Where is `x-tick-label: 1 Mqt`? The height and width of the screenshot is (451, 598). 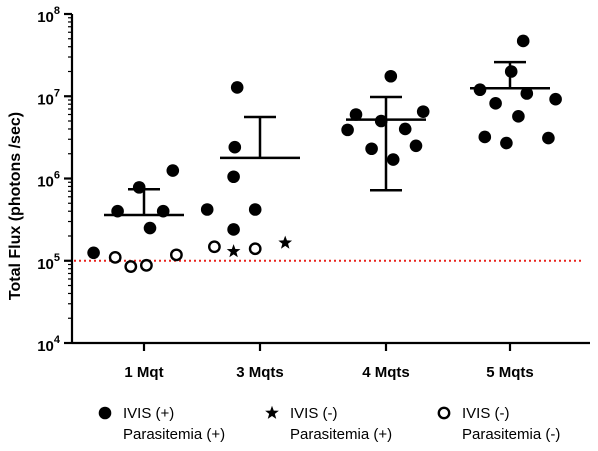
x-tick-label: 1 Mqt is located at coordinates (143, 372).